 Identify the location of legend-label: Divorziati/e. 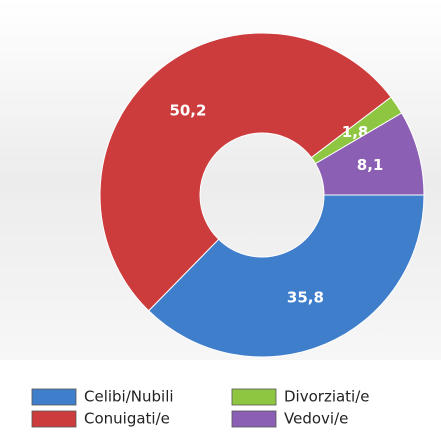
(327, 397).